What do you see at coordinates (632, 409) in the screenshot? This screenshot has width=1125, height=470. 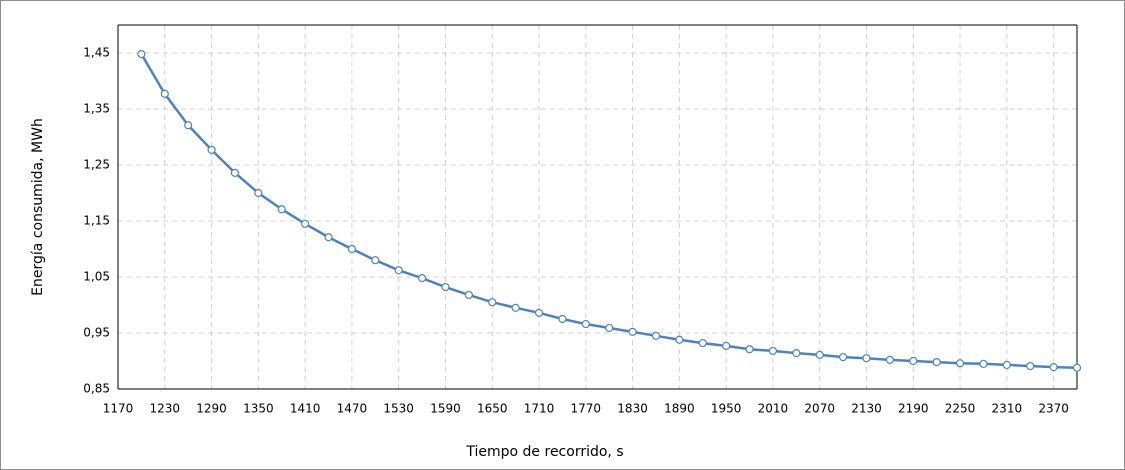 I see `x-tick-label: 1830` at bounding box center [632, 409].